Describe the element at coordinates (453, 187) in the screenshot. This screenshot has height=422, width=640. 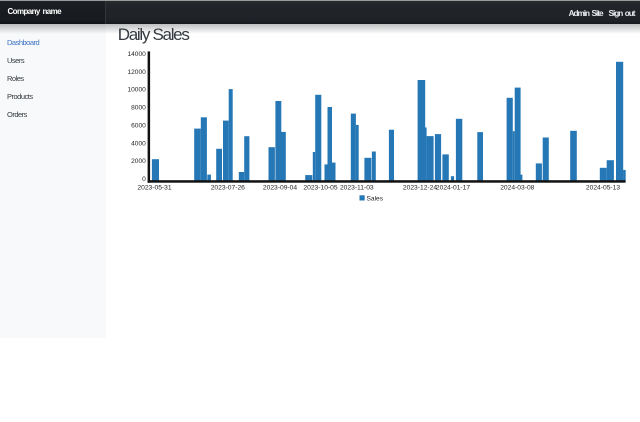
I see `svg-text: 2024-01-17` at that location.